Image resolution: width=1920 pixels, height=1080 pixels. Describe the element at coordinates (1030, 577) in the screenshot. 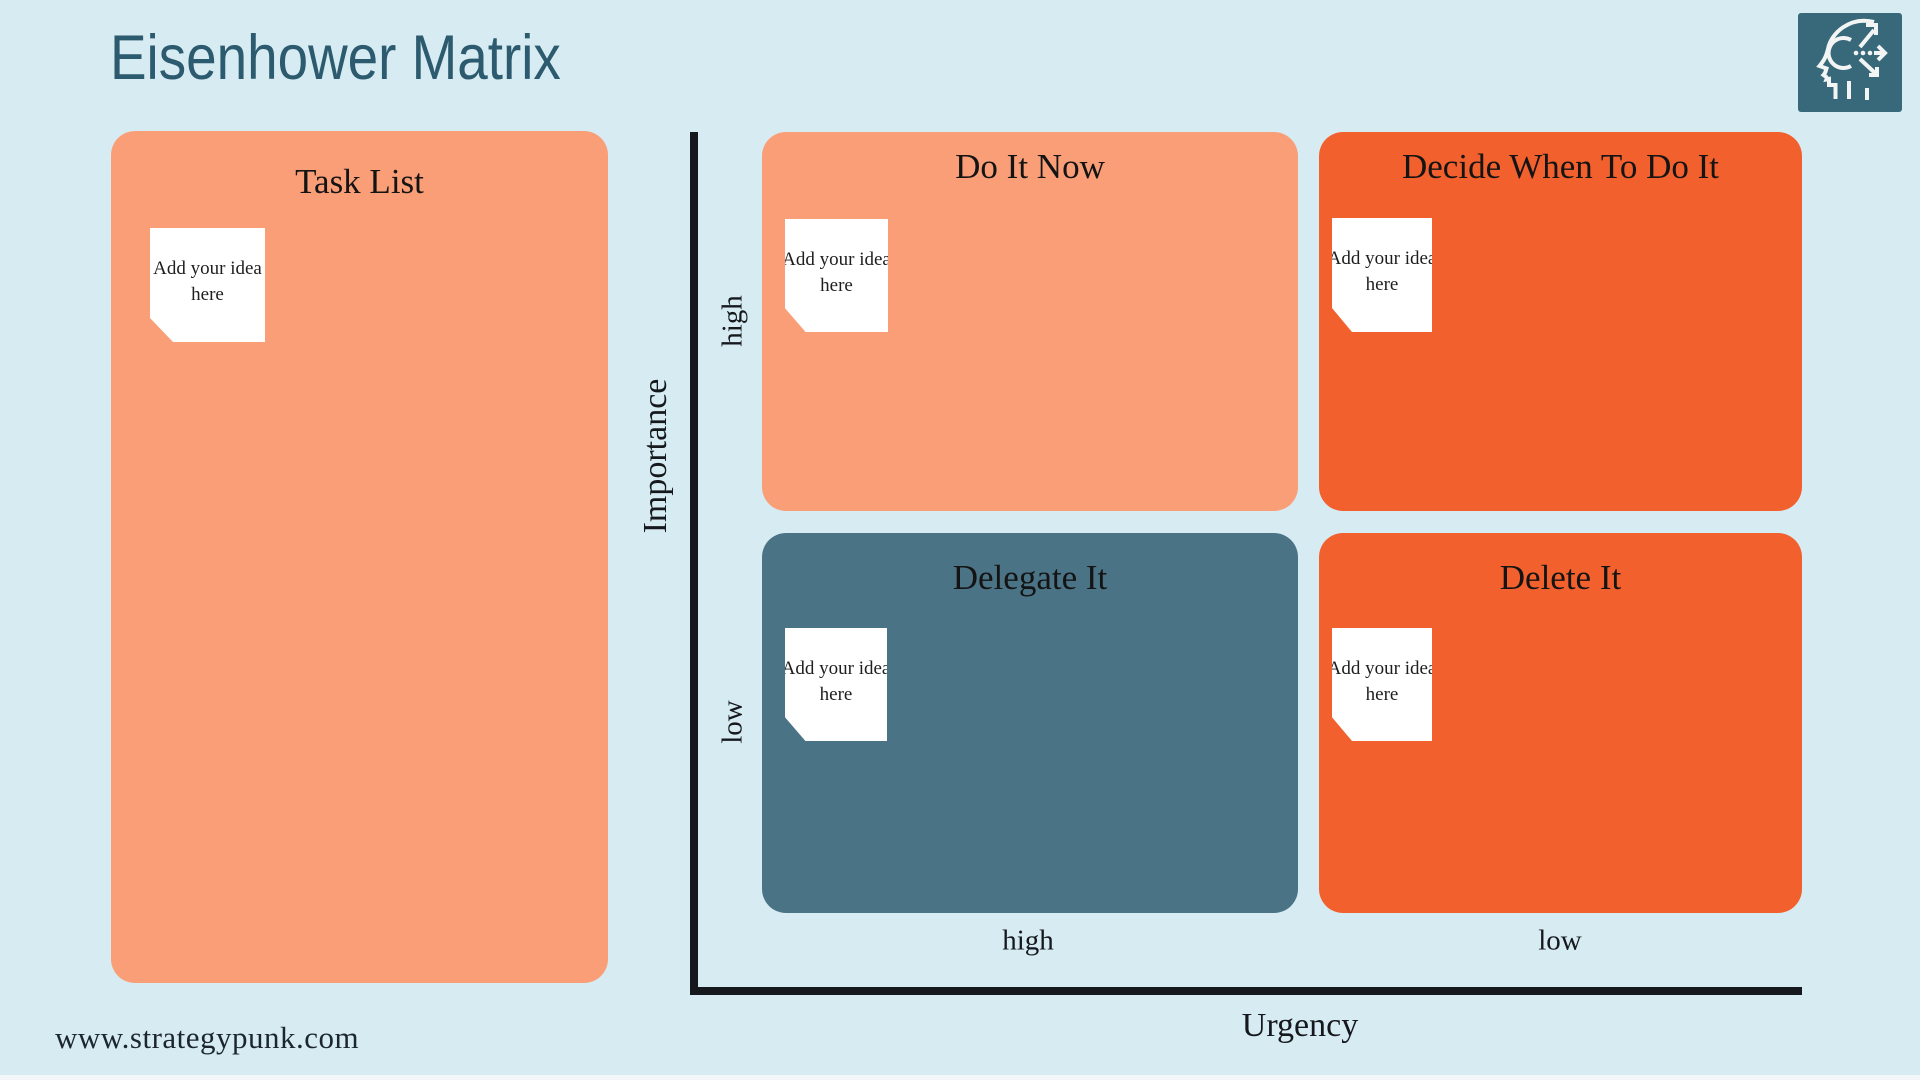

I see `quadrant-title: Delegate It` at that location.